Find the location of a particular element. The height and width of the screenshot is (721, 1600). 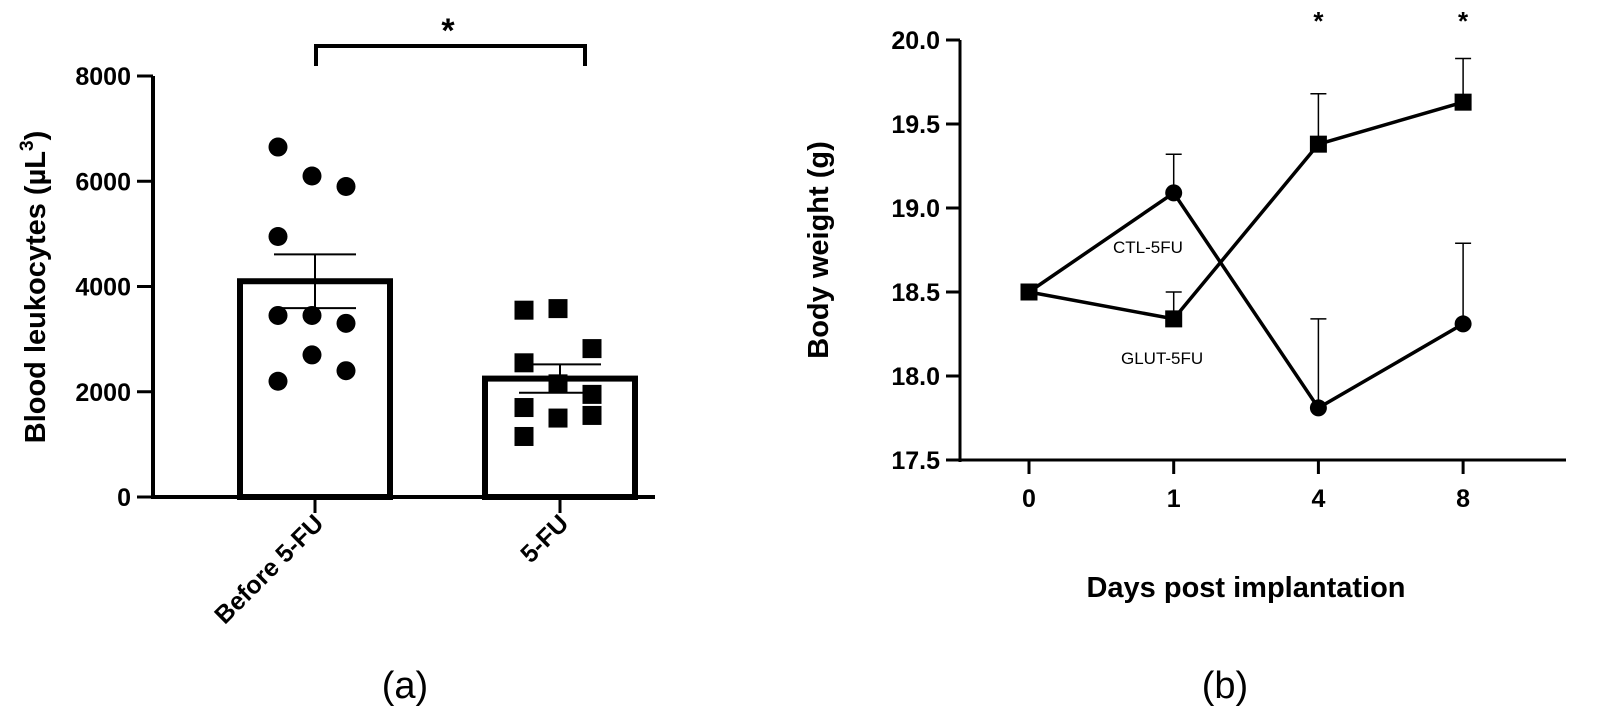

series-line-glut-5fu is located at coordinates (1246, 210).